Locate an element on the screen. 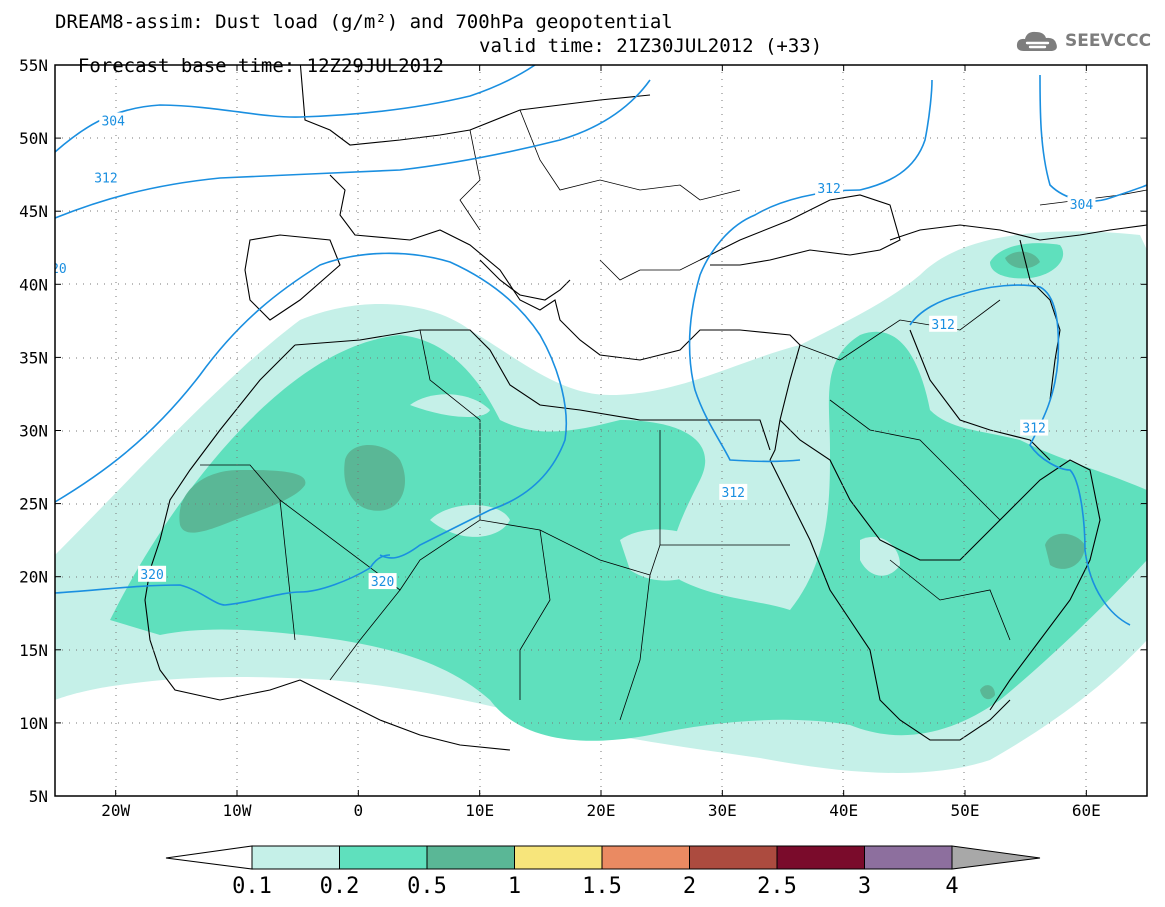 The height and width of the screenshot is (907, 1165). colorbar-label: 1.5 is located at coordinates (602, 886).